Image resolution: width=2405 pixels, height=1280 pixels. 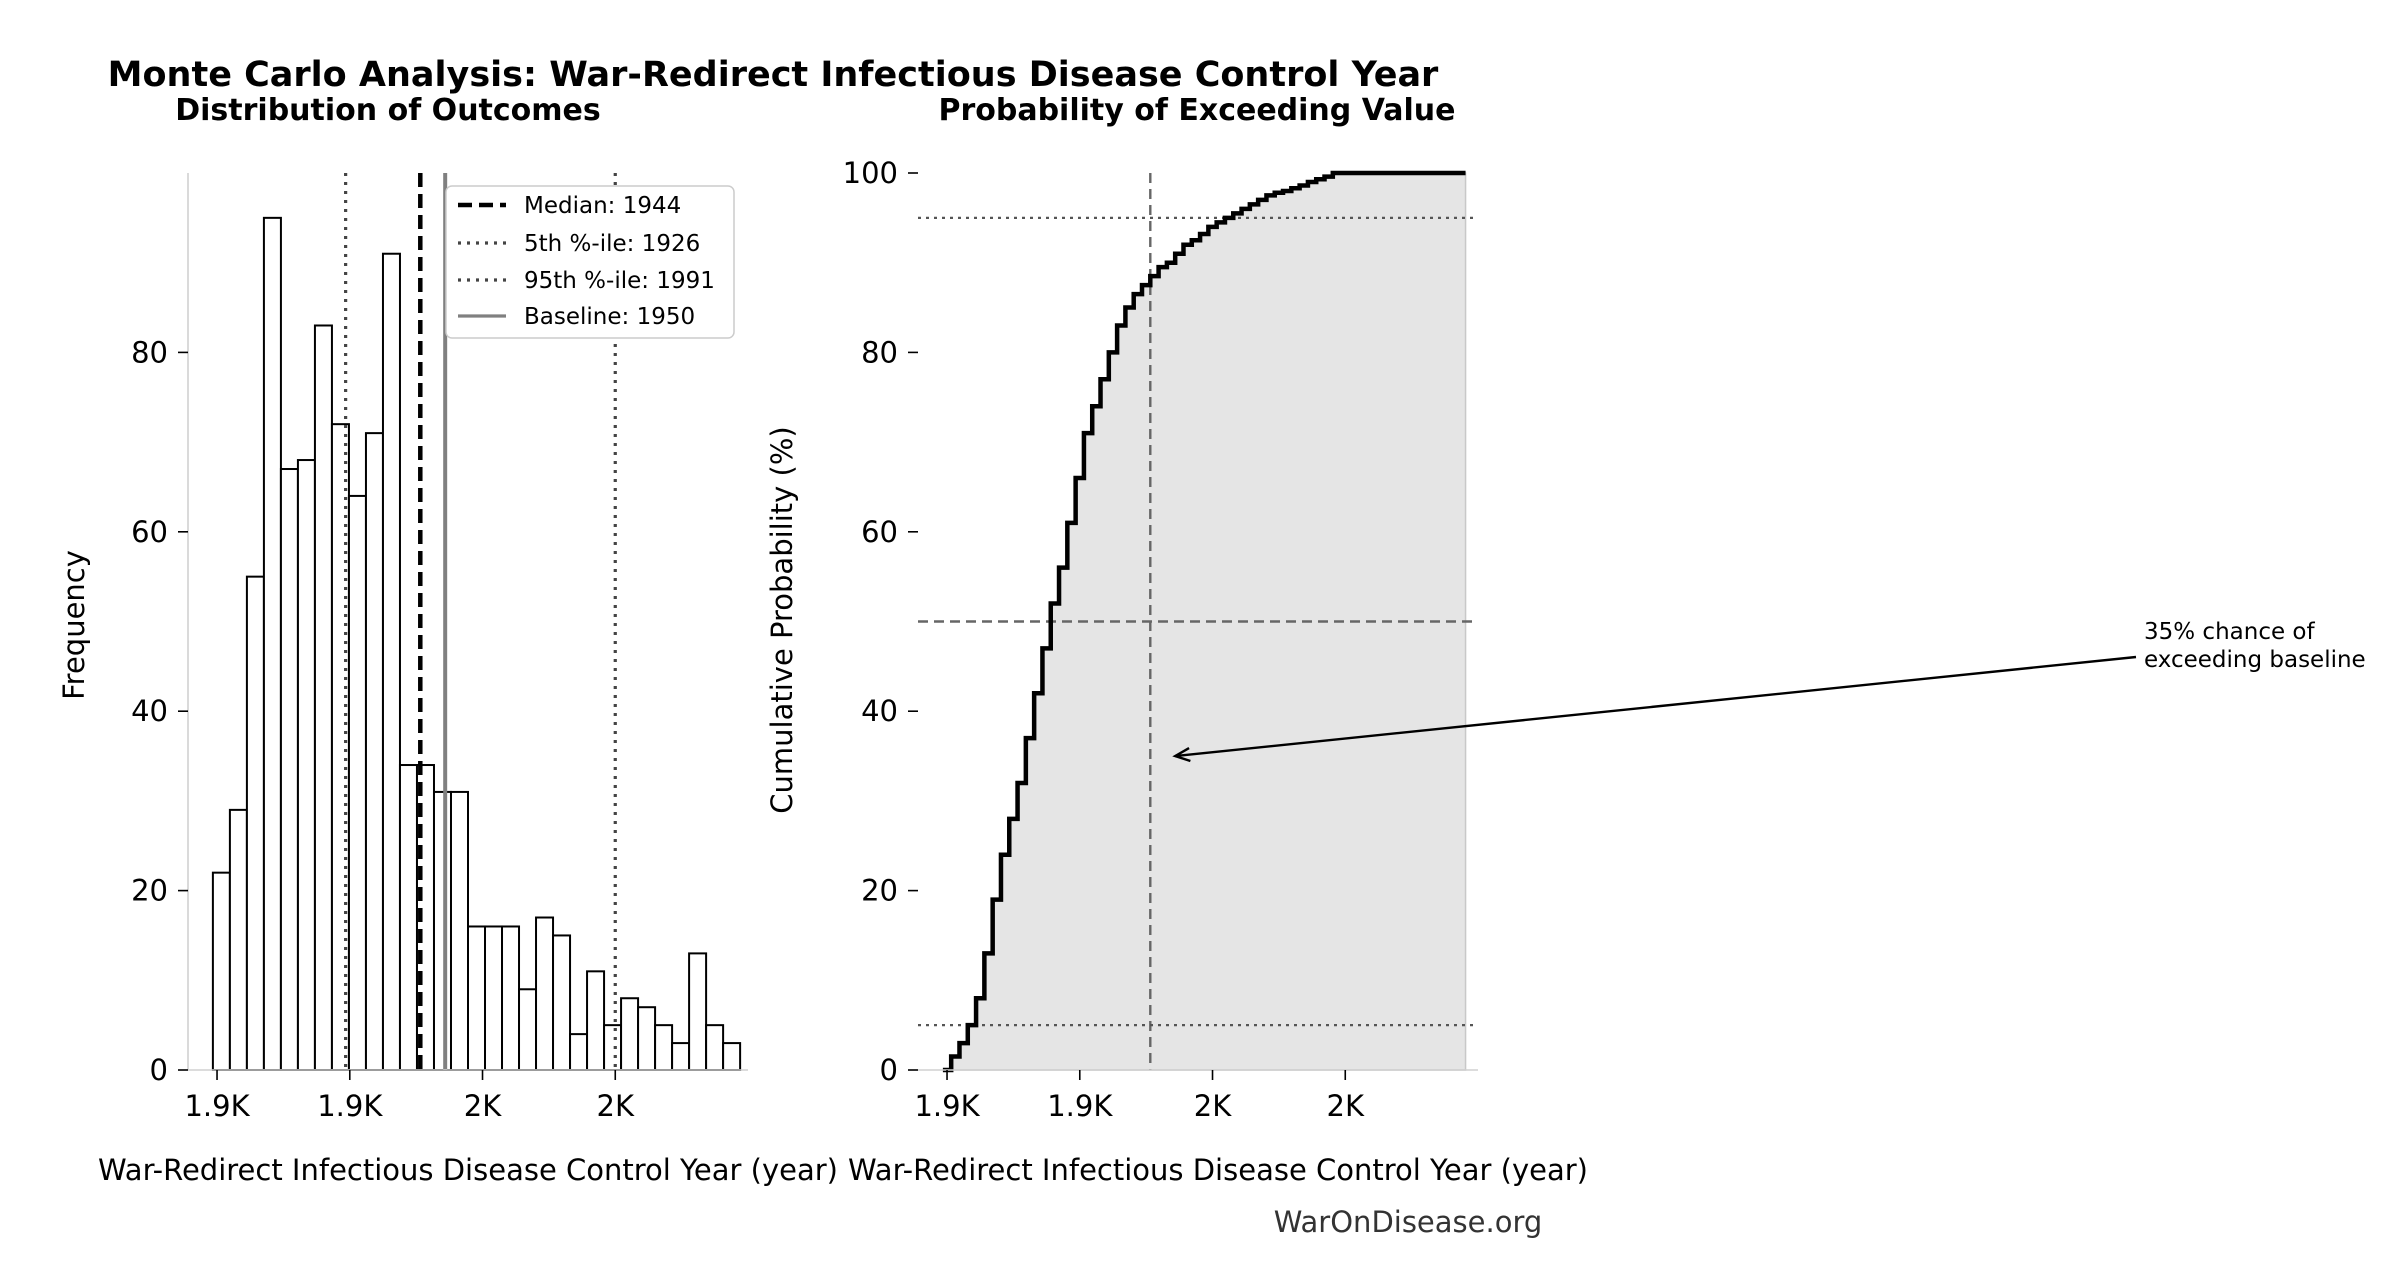 What do you see at coordinates (1196, 110) in the screenshot?
I see `cumulative-title: Probability of Exceeding Value` at bounding box center [1196, 110].